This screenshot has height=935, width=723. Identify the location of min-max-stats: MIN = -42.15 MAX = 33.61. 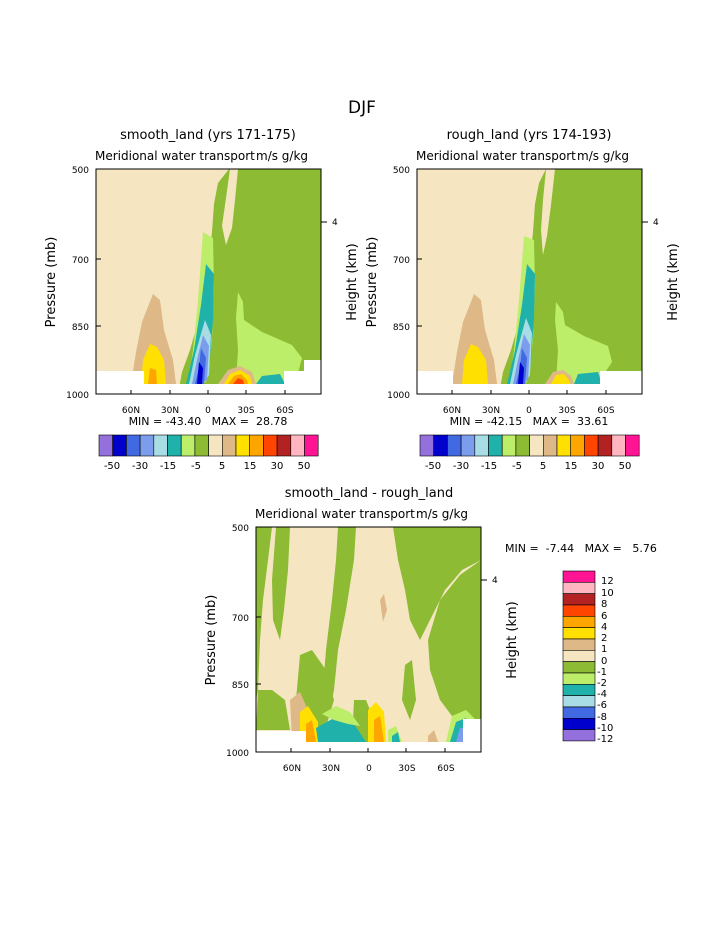
(529, 421).